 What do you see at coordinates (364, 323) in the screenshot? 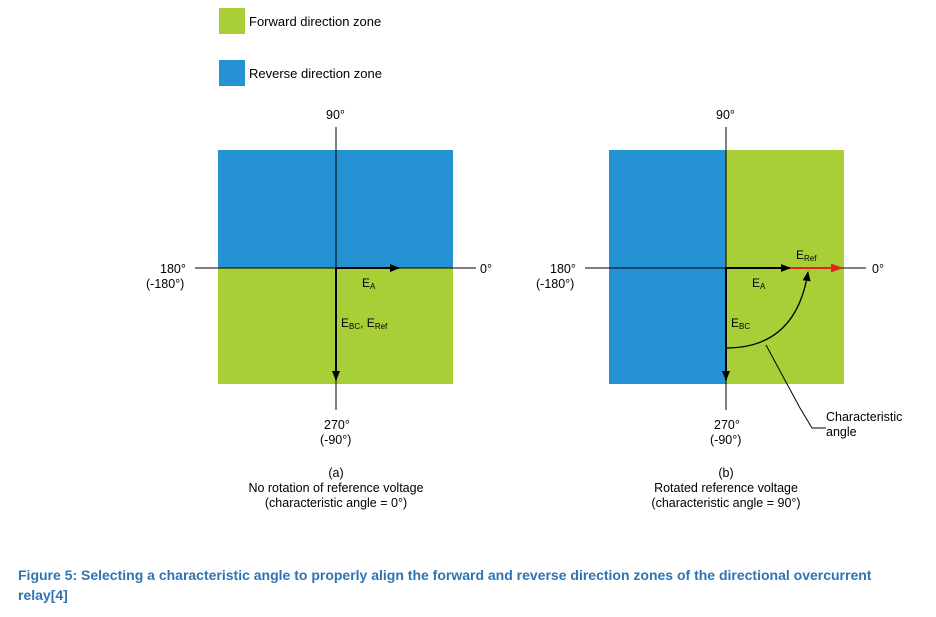
I see `diagram-a-ebc-eref-label: EBC, ERef` at bounding box center [364, 323].